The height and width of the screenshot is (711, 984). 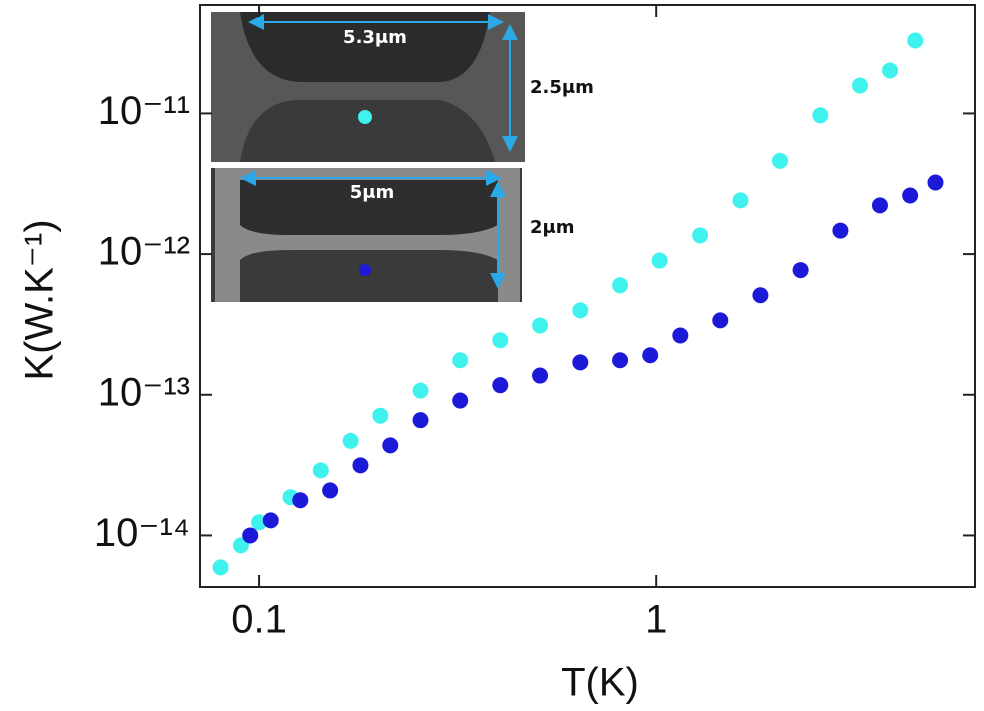 I want to click on annotation: 2μm, so click(x=552, y=227).